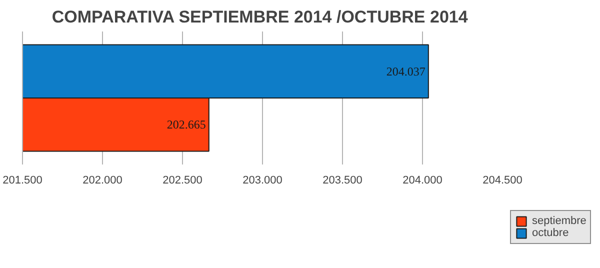 The height and width of the screenshot is (268, 600). What do you see at coordinates (550, 233) in the screenshot?
I see `legend-label: octubre` at bounding box center [550, 233].